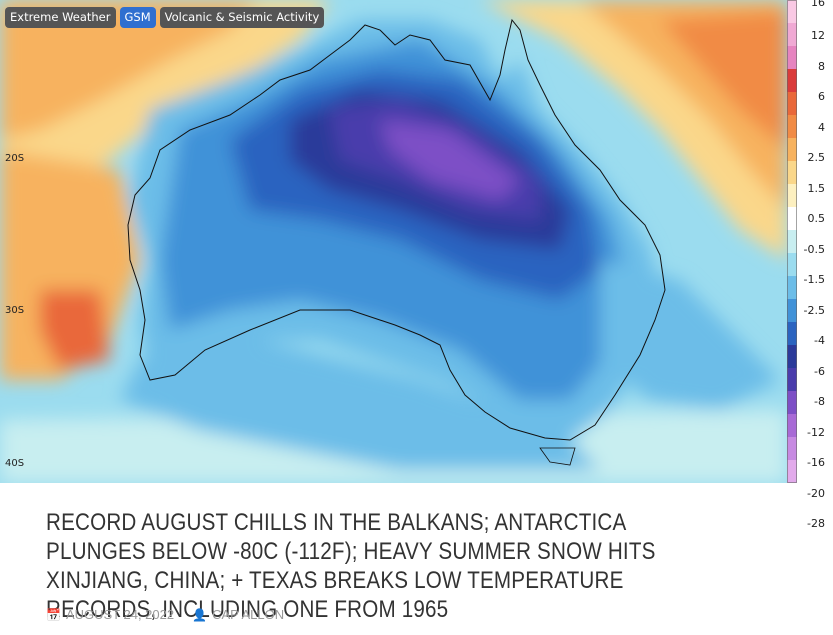 The height and width of the screenshot is (635, 833). I want to click on scale-label: -2.5, so click(814, 310).